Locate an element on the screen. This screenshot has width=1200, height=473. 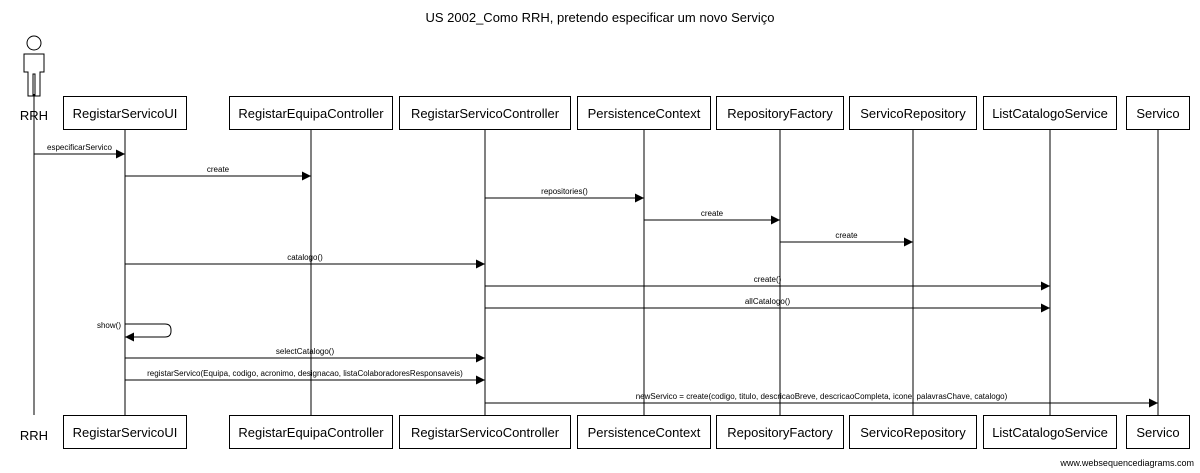
participant-box-servico-bottom: Servico is located at coordinates (1158, 432).